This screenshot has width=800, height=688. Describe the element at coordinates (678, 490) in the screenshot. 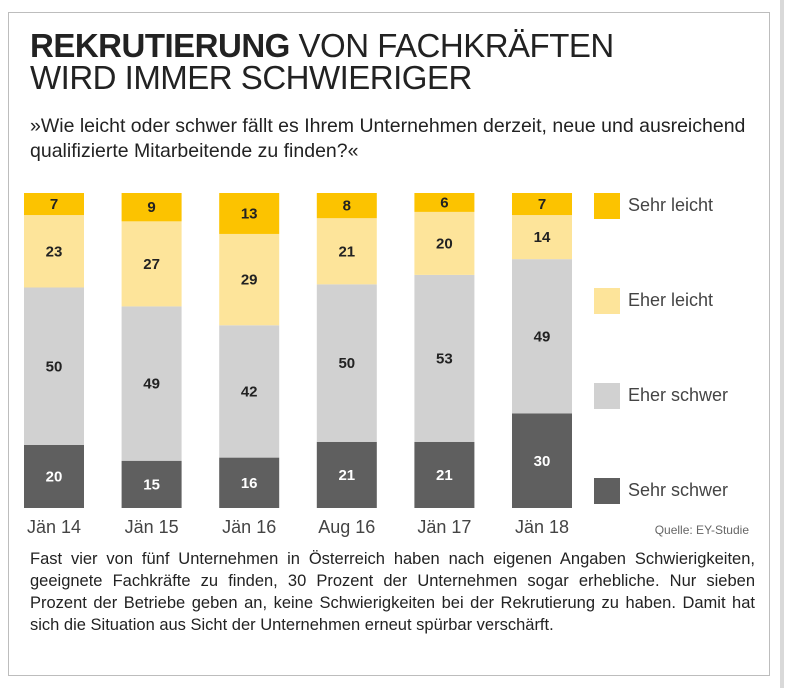

I see `legend-label: Sehr schwer` at that location.